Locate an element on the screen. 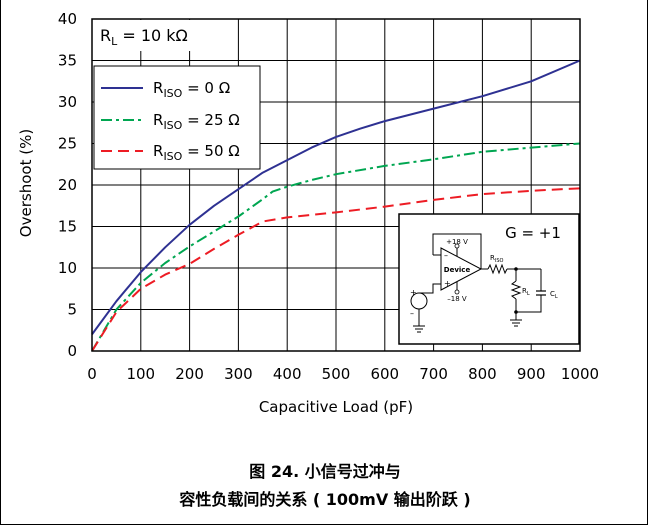  y-tick-label: 20 is located at coordinates (67, 185).